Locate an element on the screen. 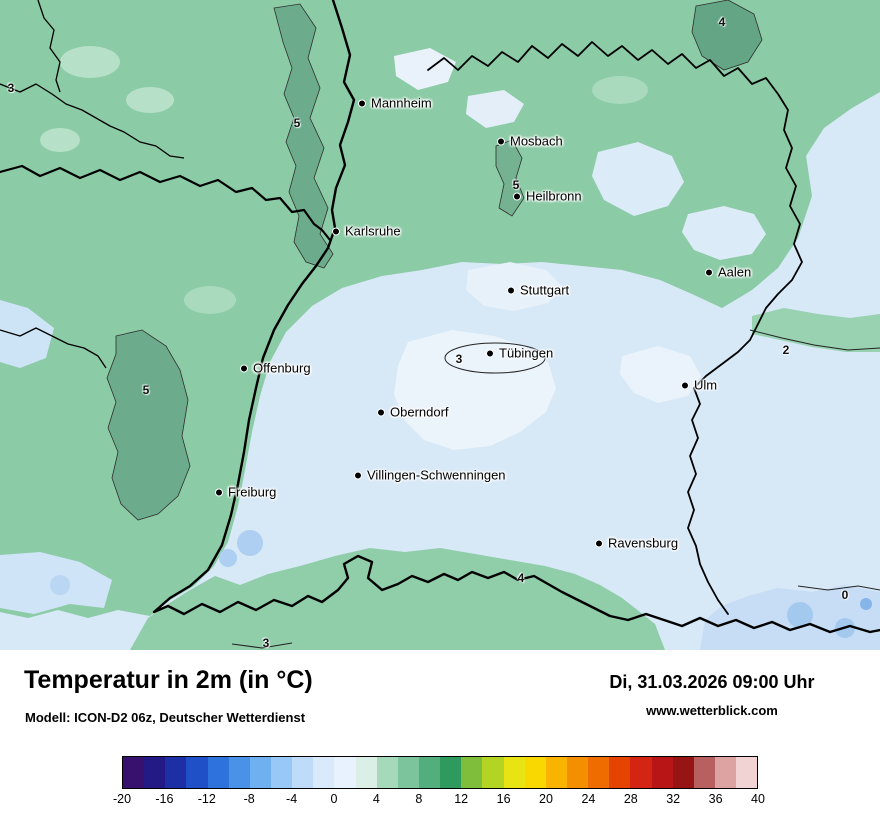 This screenshot has width=880, height=830. city-marker-mosbach: Mosbach is located at coordinates (530, 141).